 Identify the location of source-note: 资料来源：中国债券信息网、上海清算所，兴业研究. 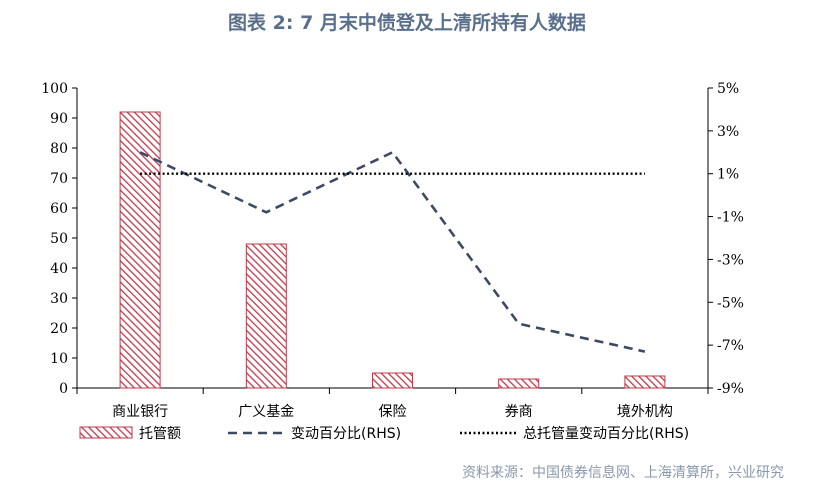
(623, 473).